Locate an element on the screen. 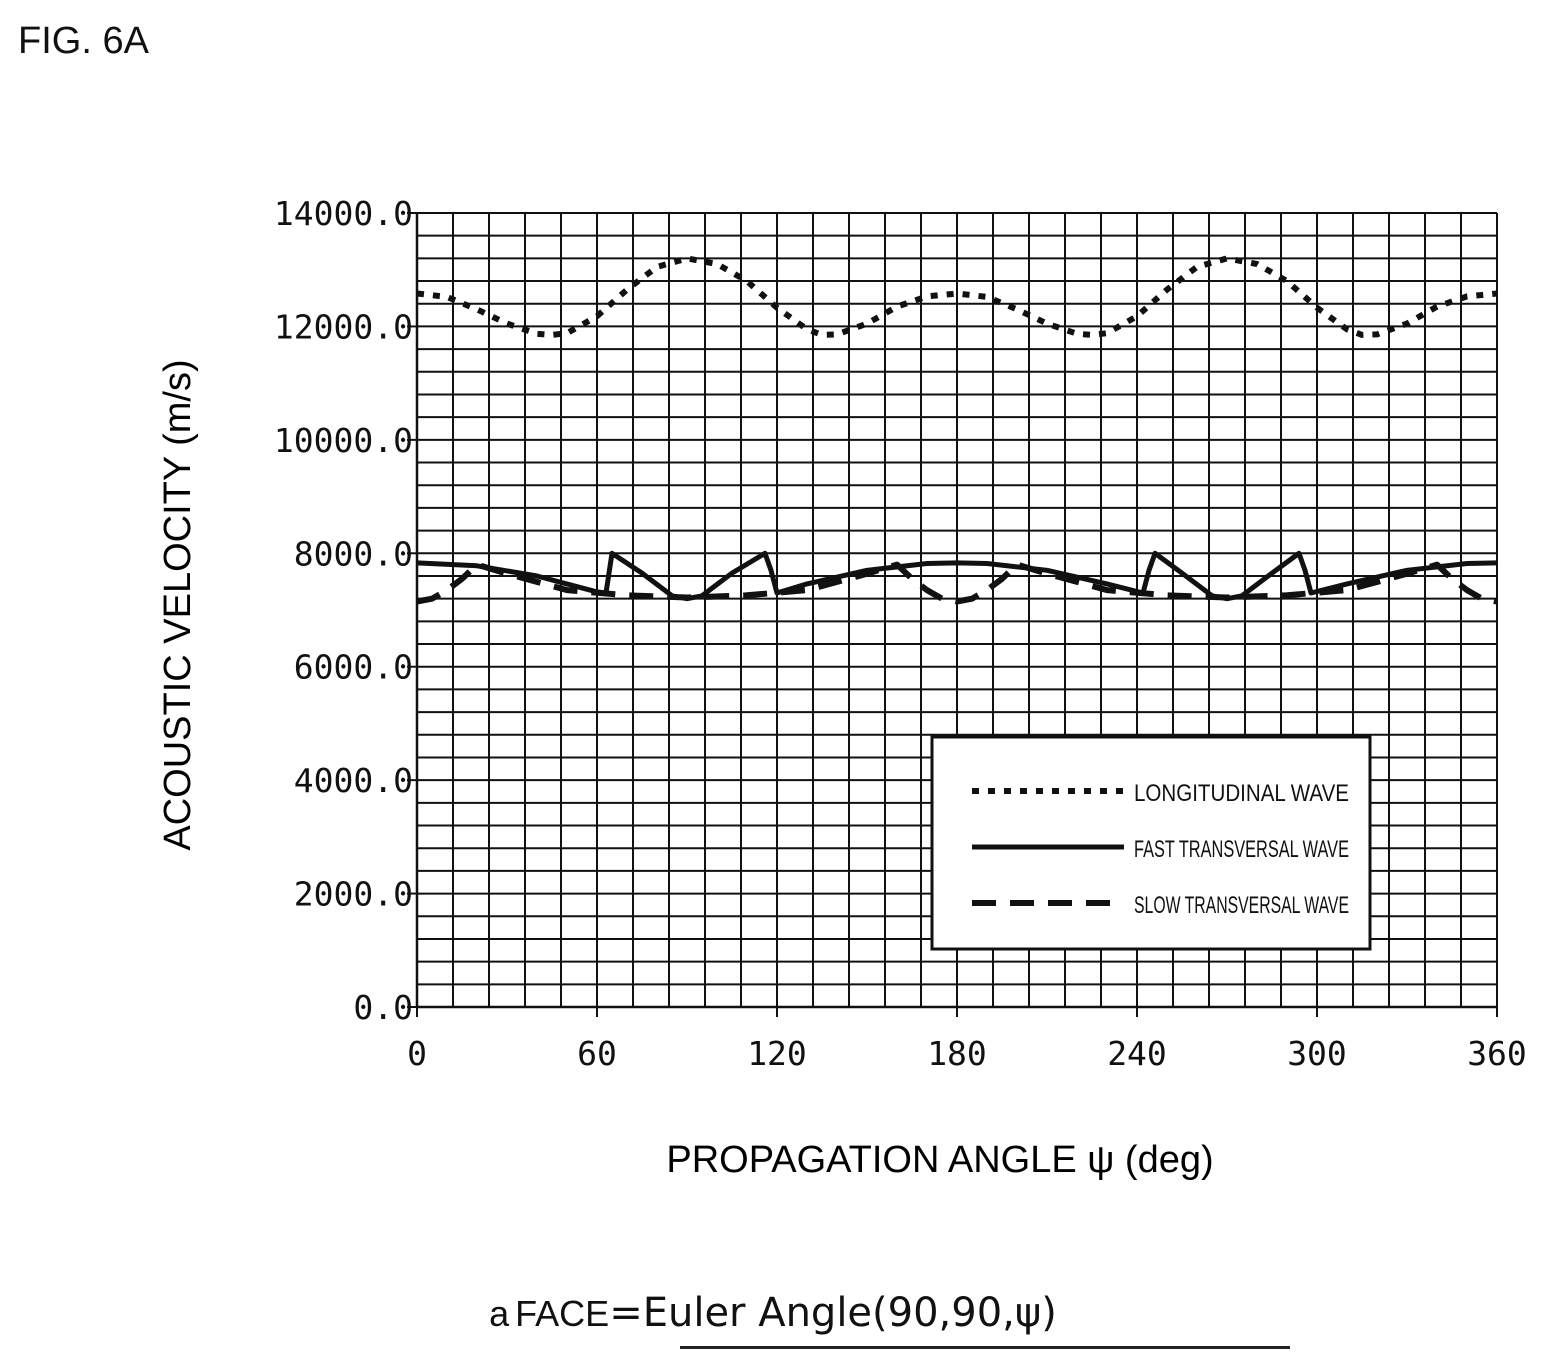 Image resolution: width=1546 pixels, height=1371 pixels. caption-prefix: a is located at coordinates (499, 1313).